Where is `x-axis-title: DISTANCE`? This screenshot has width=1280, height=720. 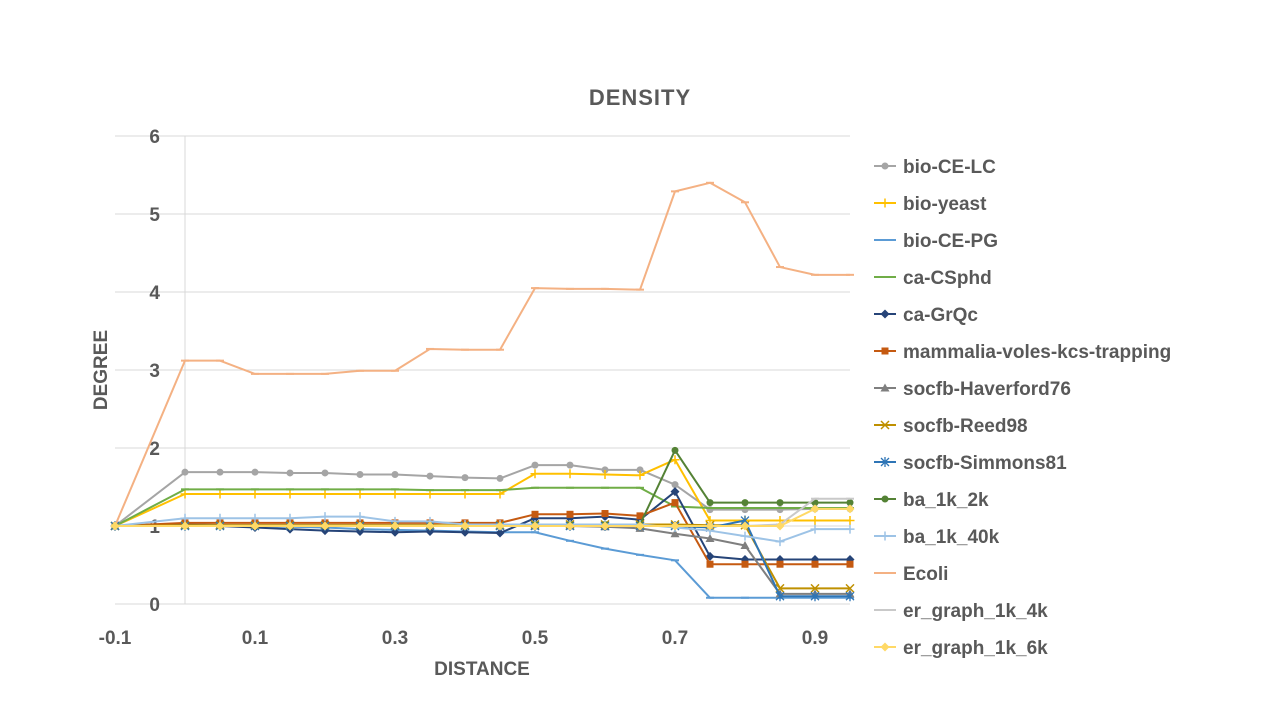
x-axis-title: DISTANCE is located at coordinates (482, 669).